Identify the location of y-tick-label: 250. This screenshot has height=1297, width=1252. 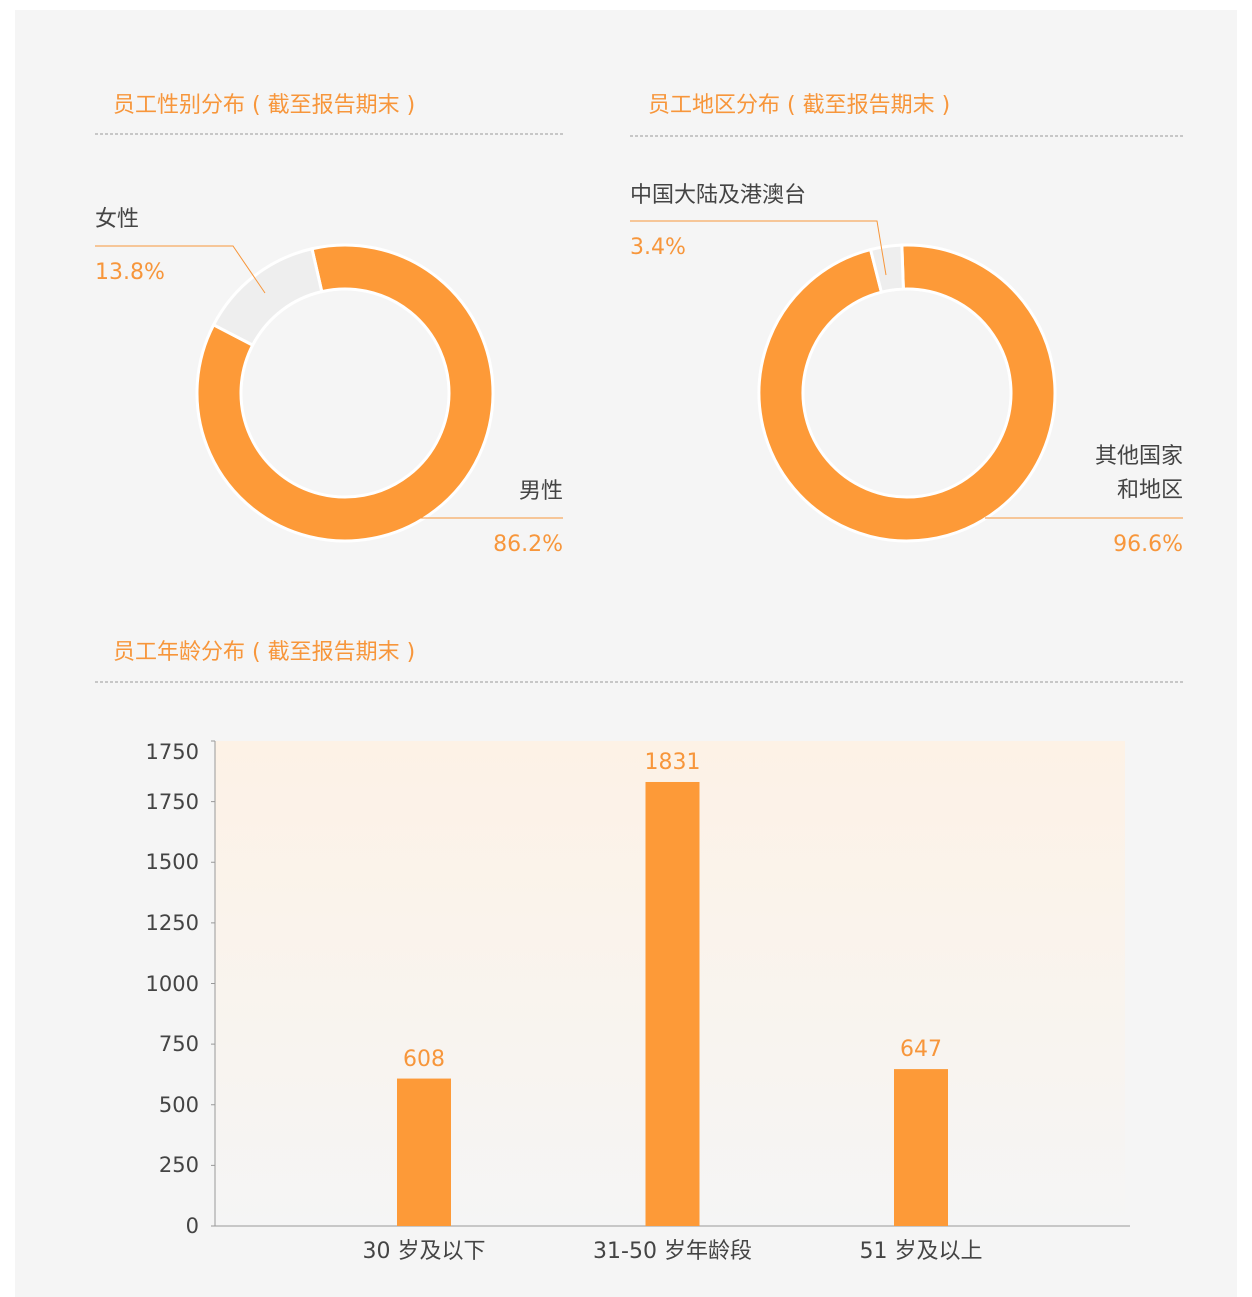
(178, 1165).